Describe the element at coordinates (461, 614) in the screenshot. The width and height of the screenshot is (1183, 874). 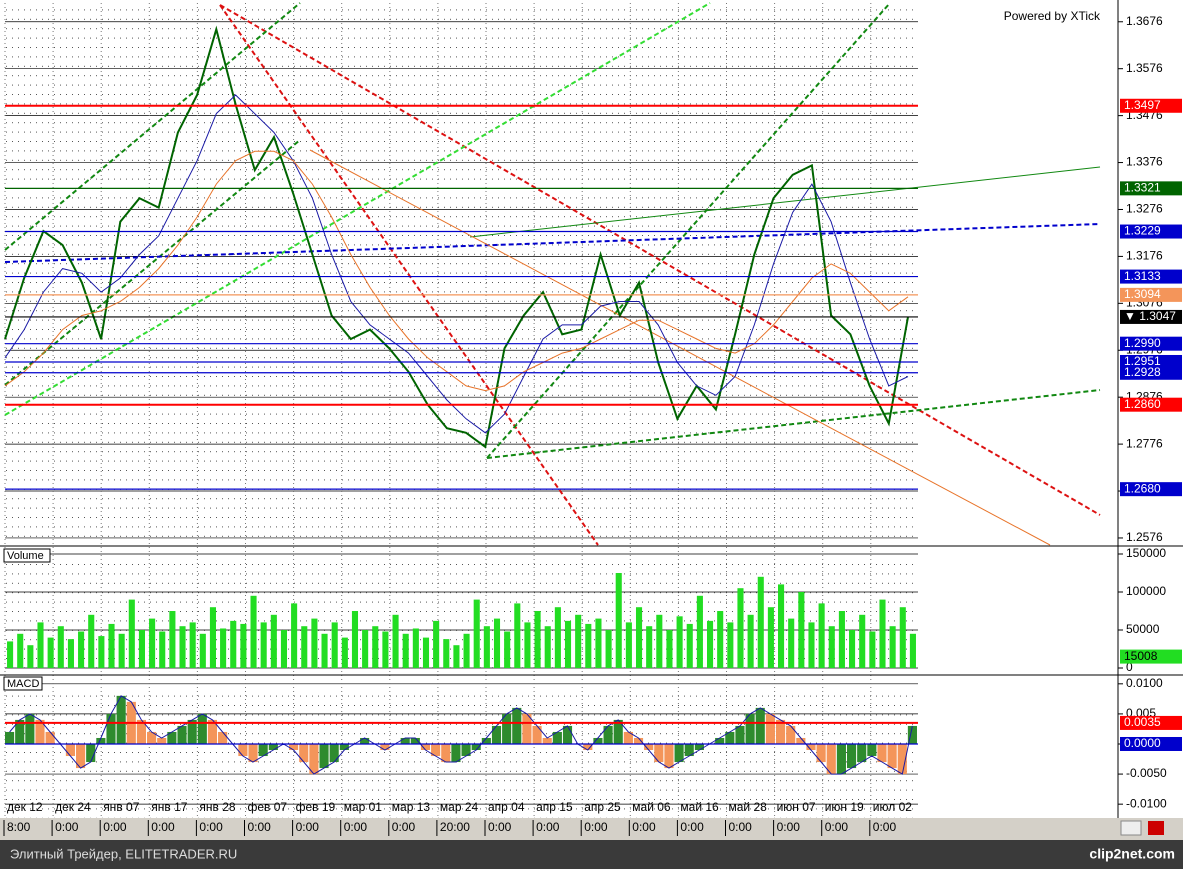
I see `volume-grid` at that location.